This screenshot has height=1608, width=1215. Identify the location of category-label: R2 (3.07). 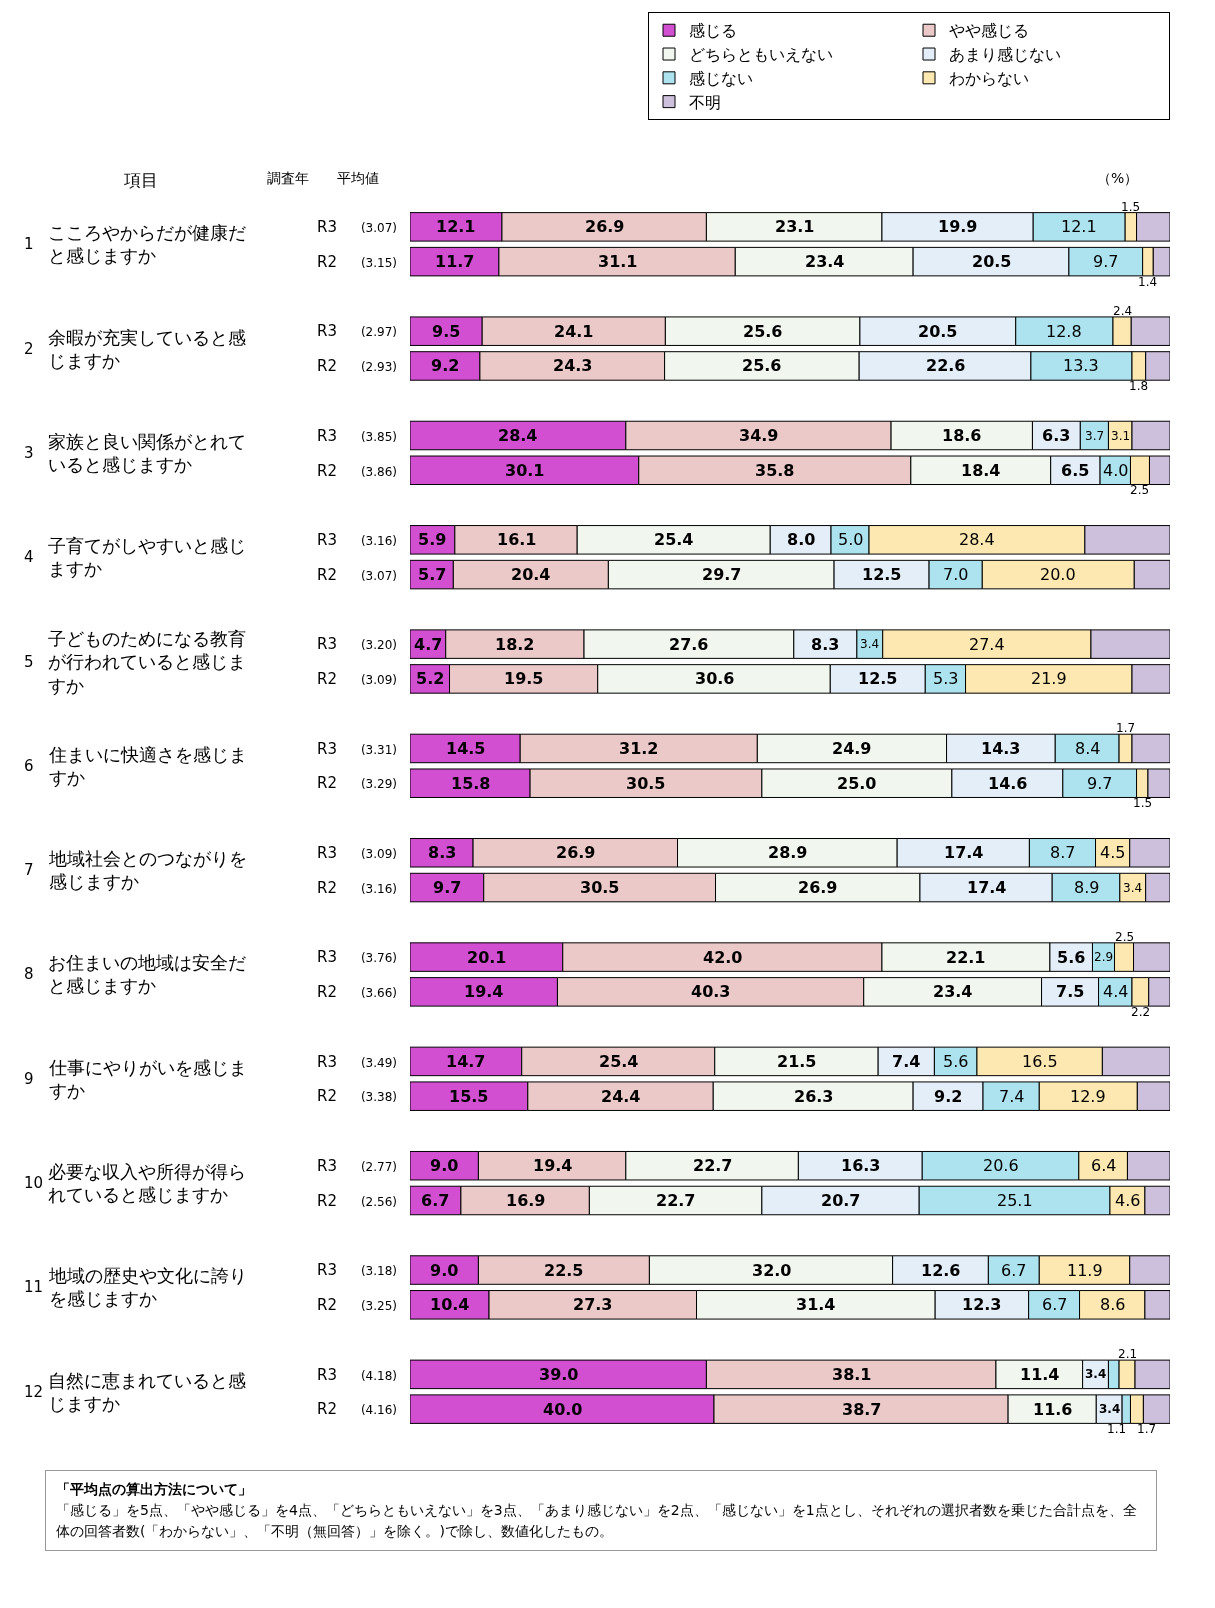
(357, 574).